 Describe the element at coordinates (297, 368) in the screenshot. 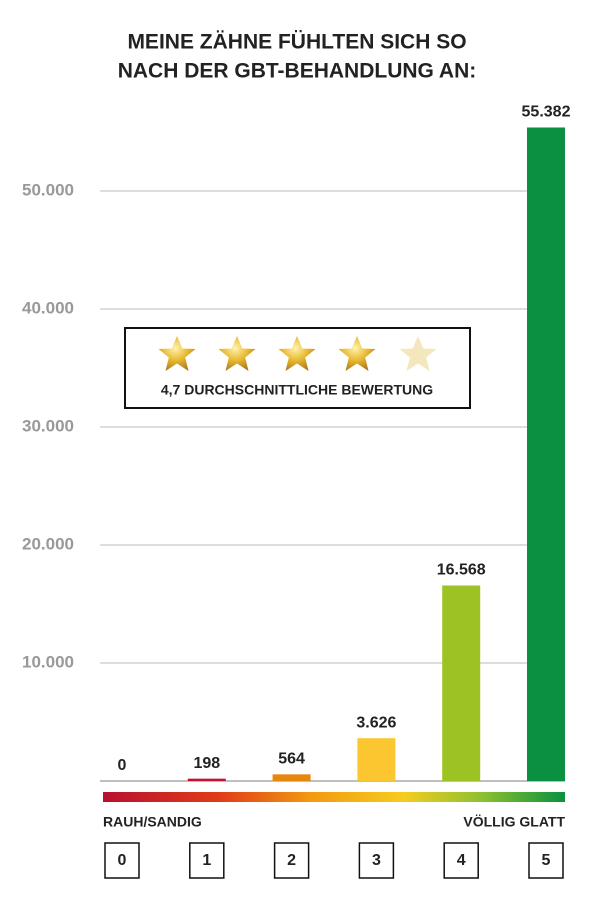

I see `rating-box: 4,7 DURCHSCHNITTLICHE BEWERTUNG` at that location.